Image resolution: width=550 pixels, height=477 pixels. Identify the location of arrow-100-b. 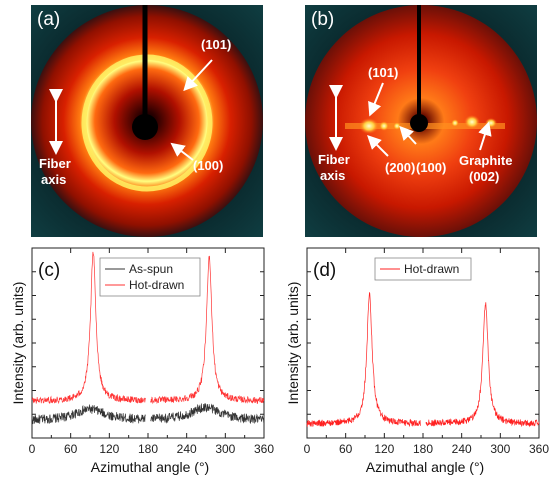
(408, 135).